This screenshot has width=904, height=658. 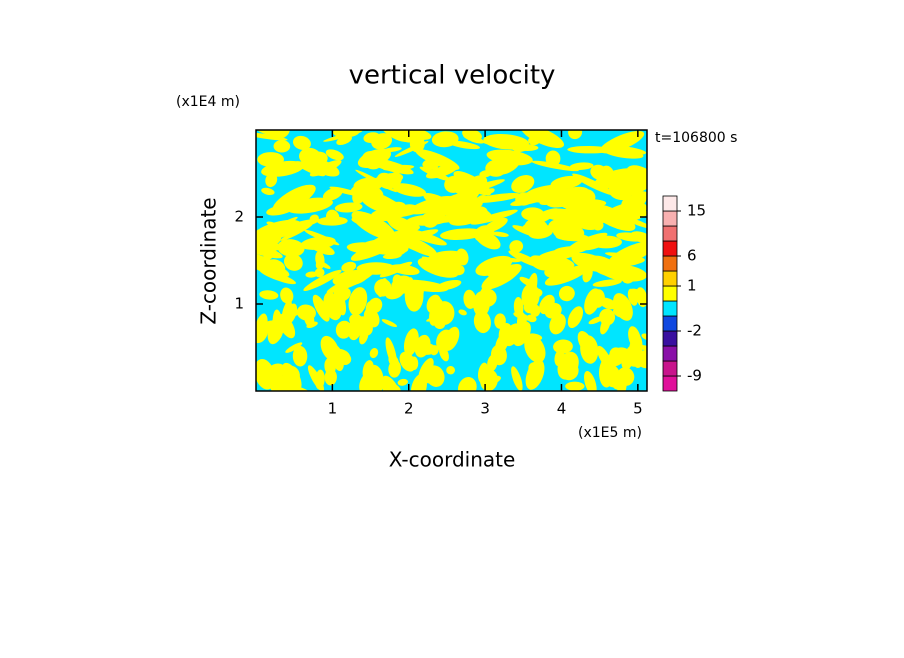 I want to click on y-axis-label: Z-coordinate, so click(x=209, y=260).